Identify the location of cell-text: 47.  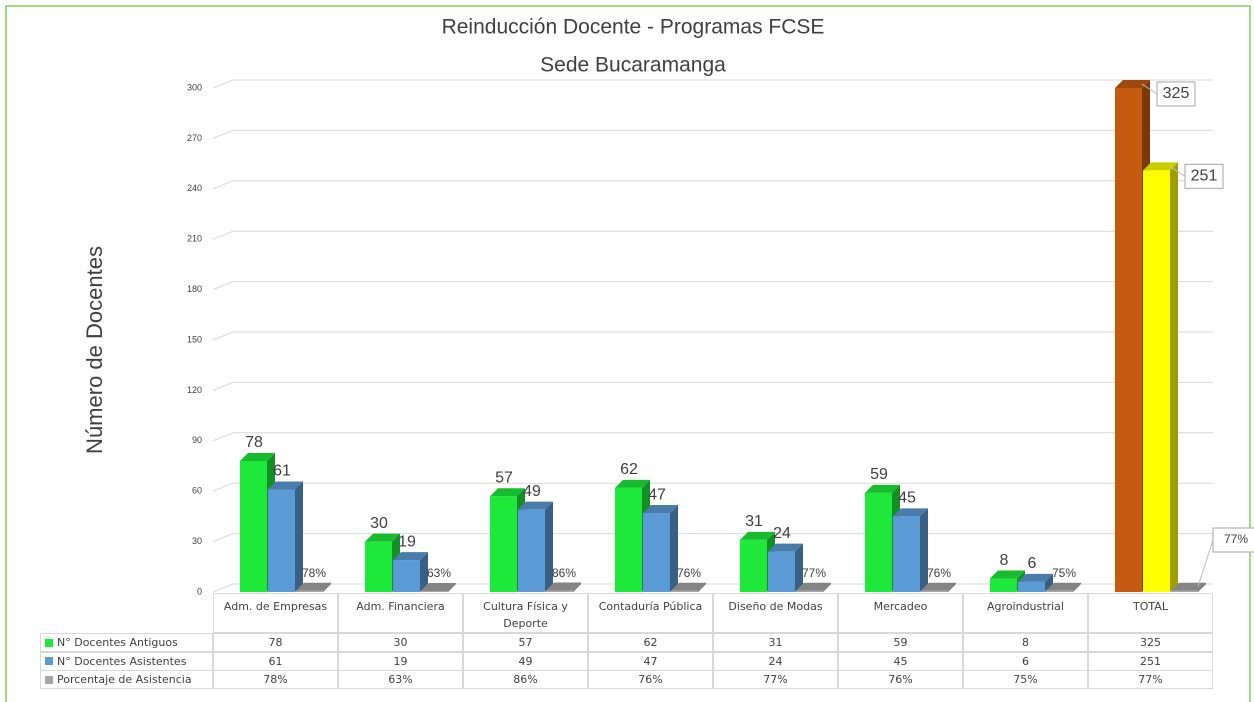
(650, 661).